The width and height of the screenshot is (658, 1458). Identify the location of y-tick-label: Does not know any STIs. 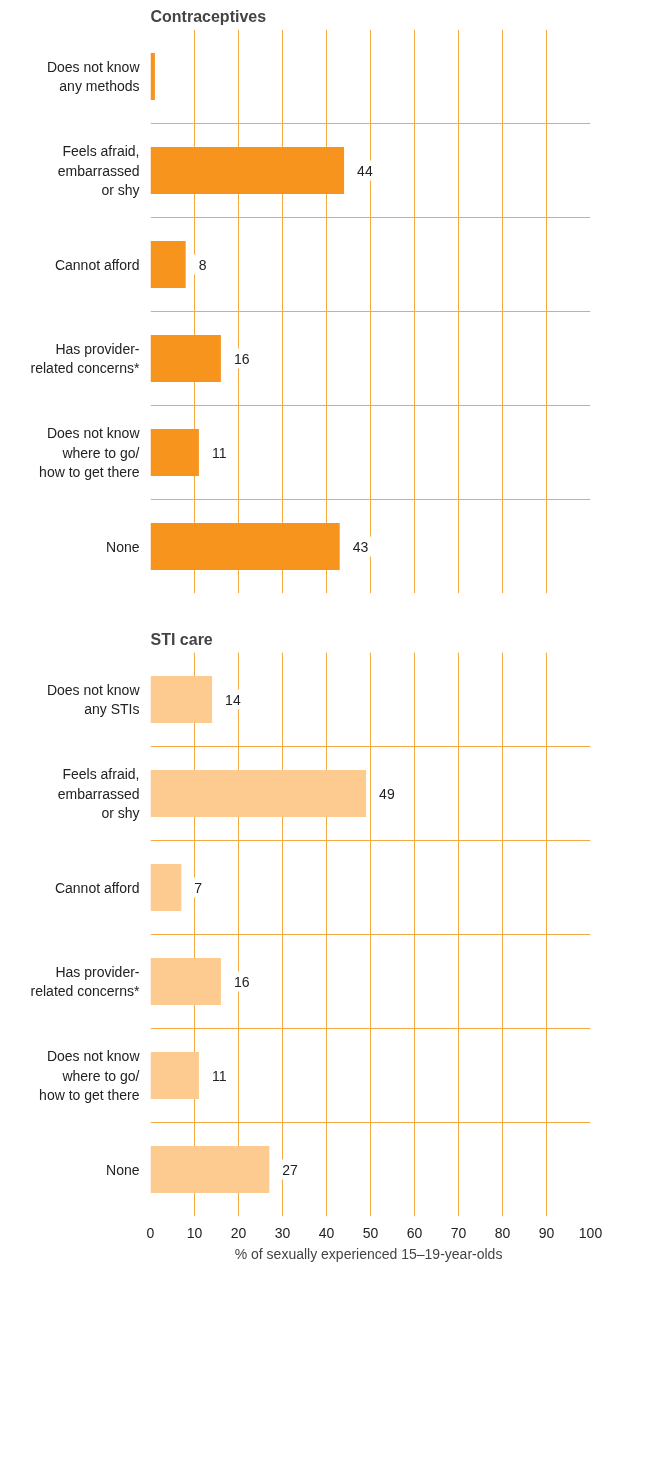
(93, 699).